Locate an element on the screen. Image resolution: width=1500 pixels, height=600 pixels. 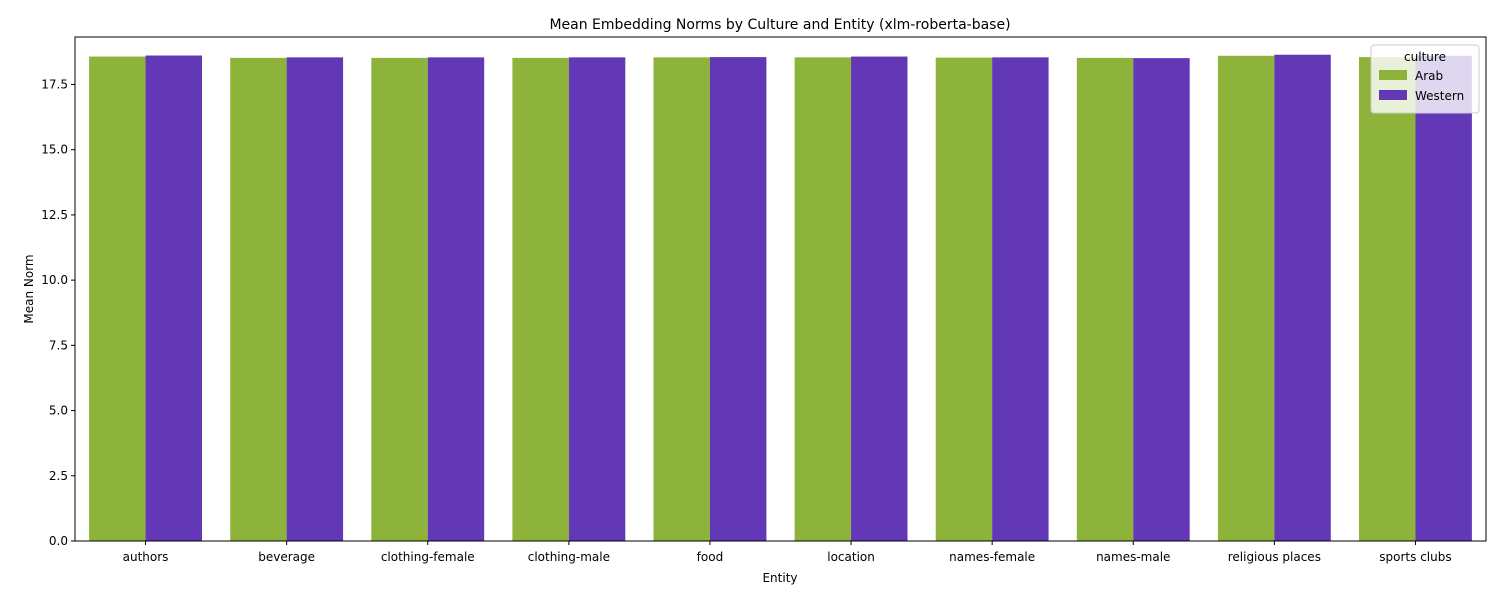
x-tick-label: sports clubs is located at coordinates (1415, 557).